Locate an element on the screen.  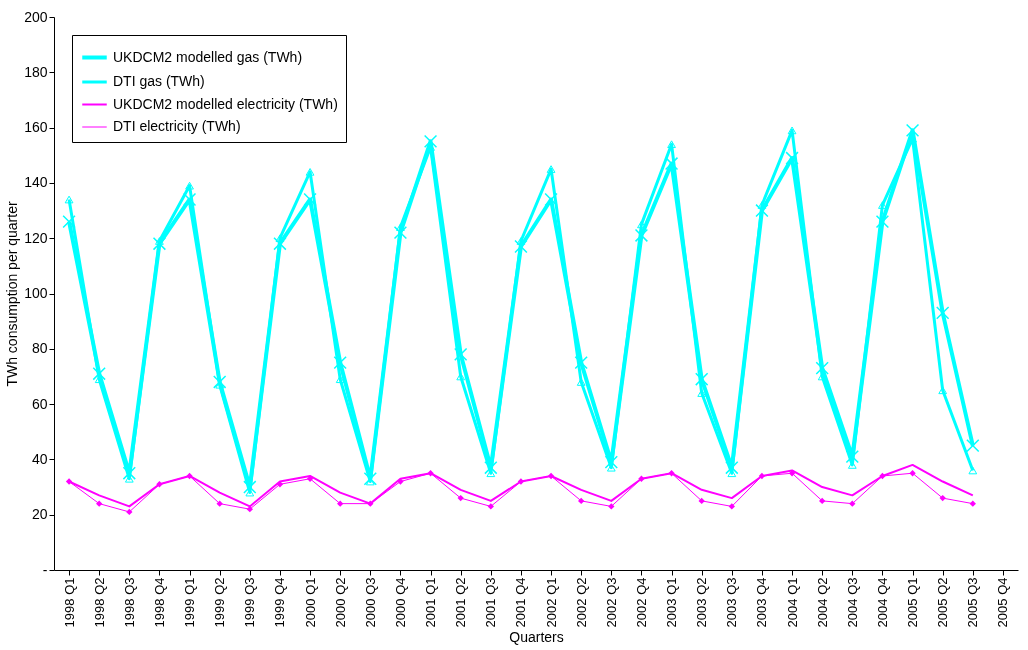
y-tick-label: 180 is located at coordinates (36, 71).